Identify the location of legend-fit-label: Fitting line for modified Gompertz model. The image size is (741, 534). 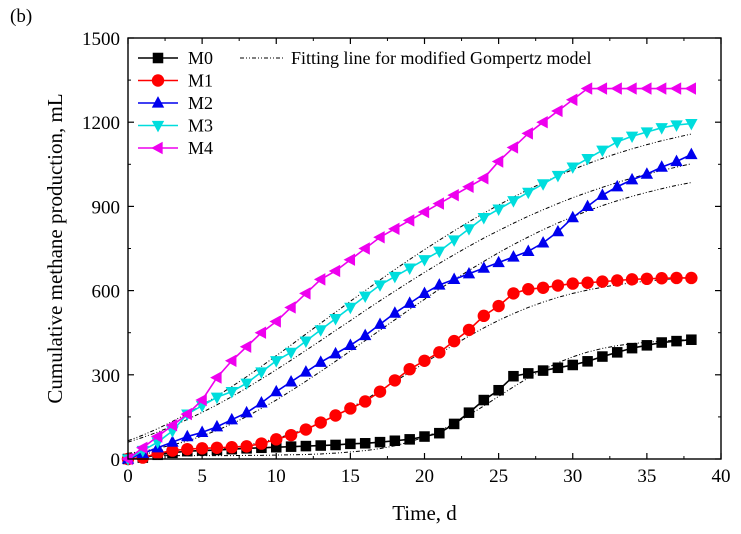
(441, 58).